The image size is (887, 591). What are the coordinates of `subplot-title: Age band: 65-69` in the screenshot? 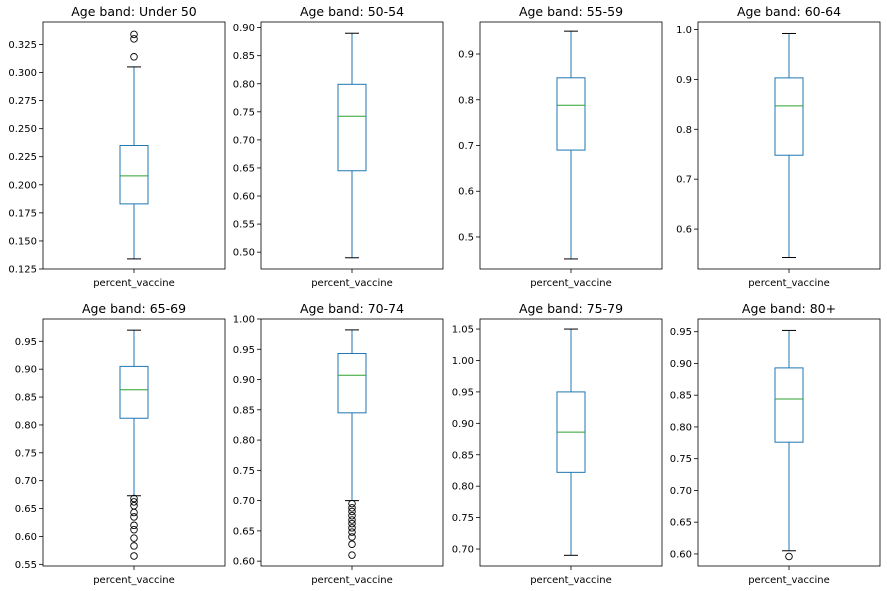 It's located at (134, 308).